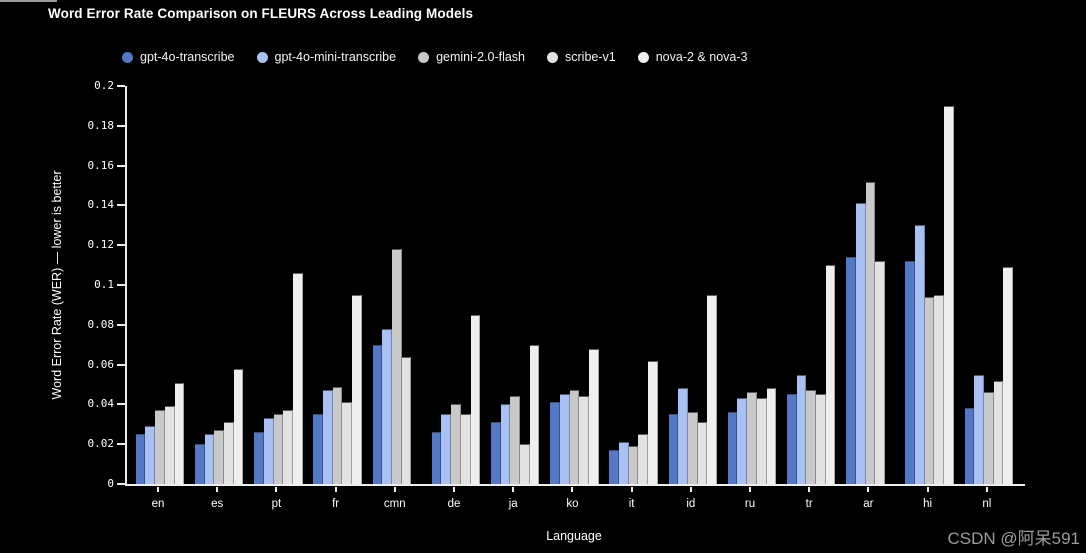 The image size is (1086, 553). Describe the element at coordinates (377, 414) in the screenshot. I see `bar-cmn-gpt-4o-transcribe` at that location.